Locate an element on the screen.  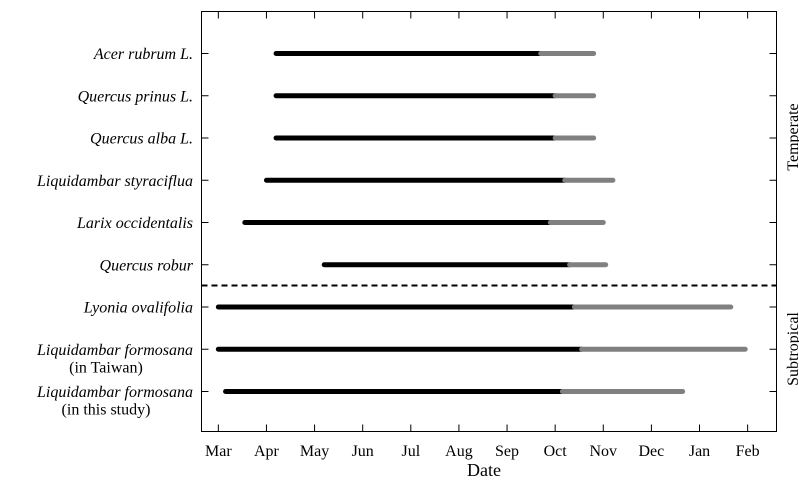
row-3-label-quercus-alba-l: Quercus alba L. is located at coordinates (141, 139).